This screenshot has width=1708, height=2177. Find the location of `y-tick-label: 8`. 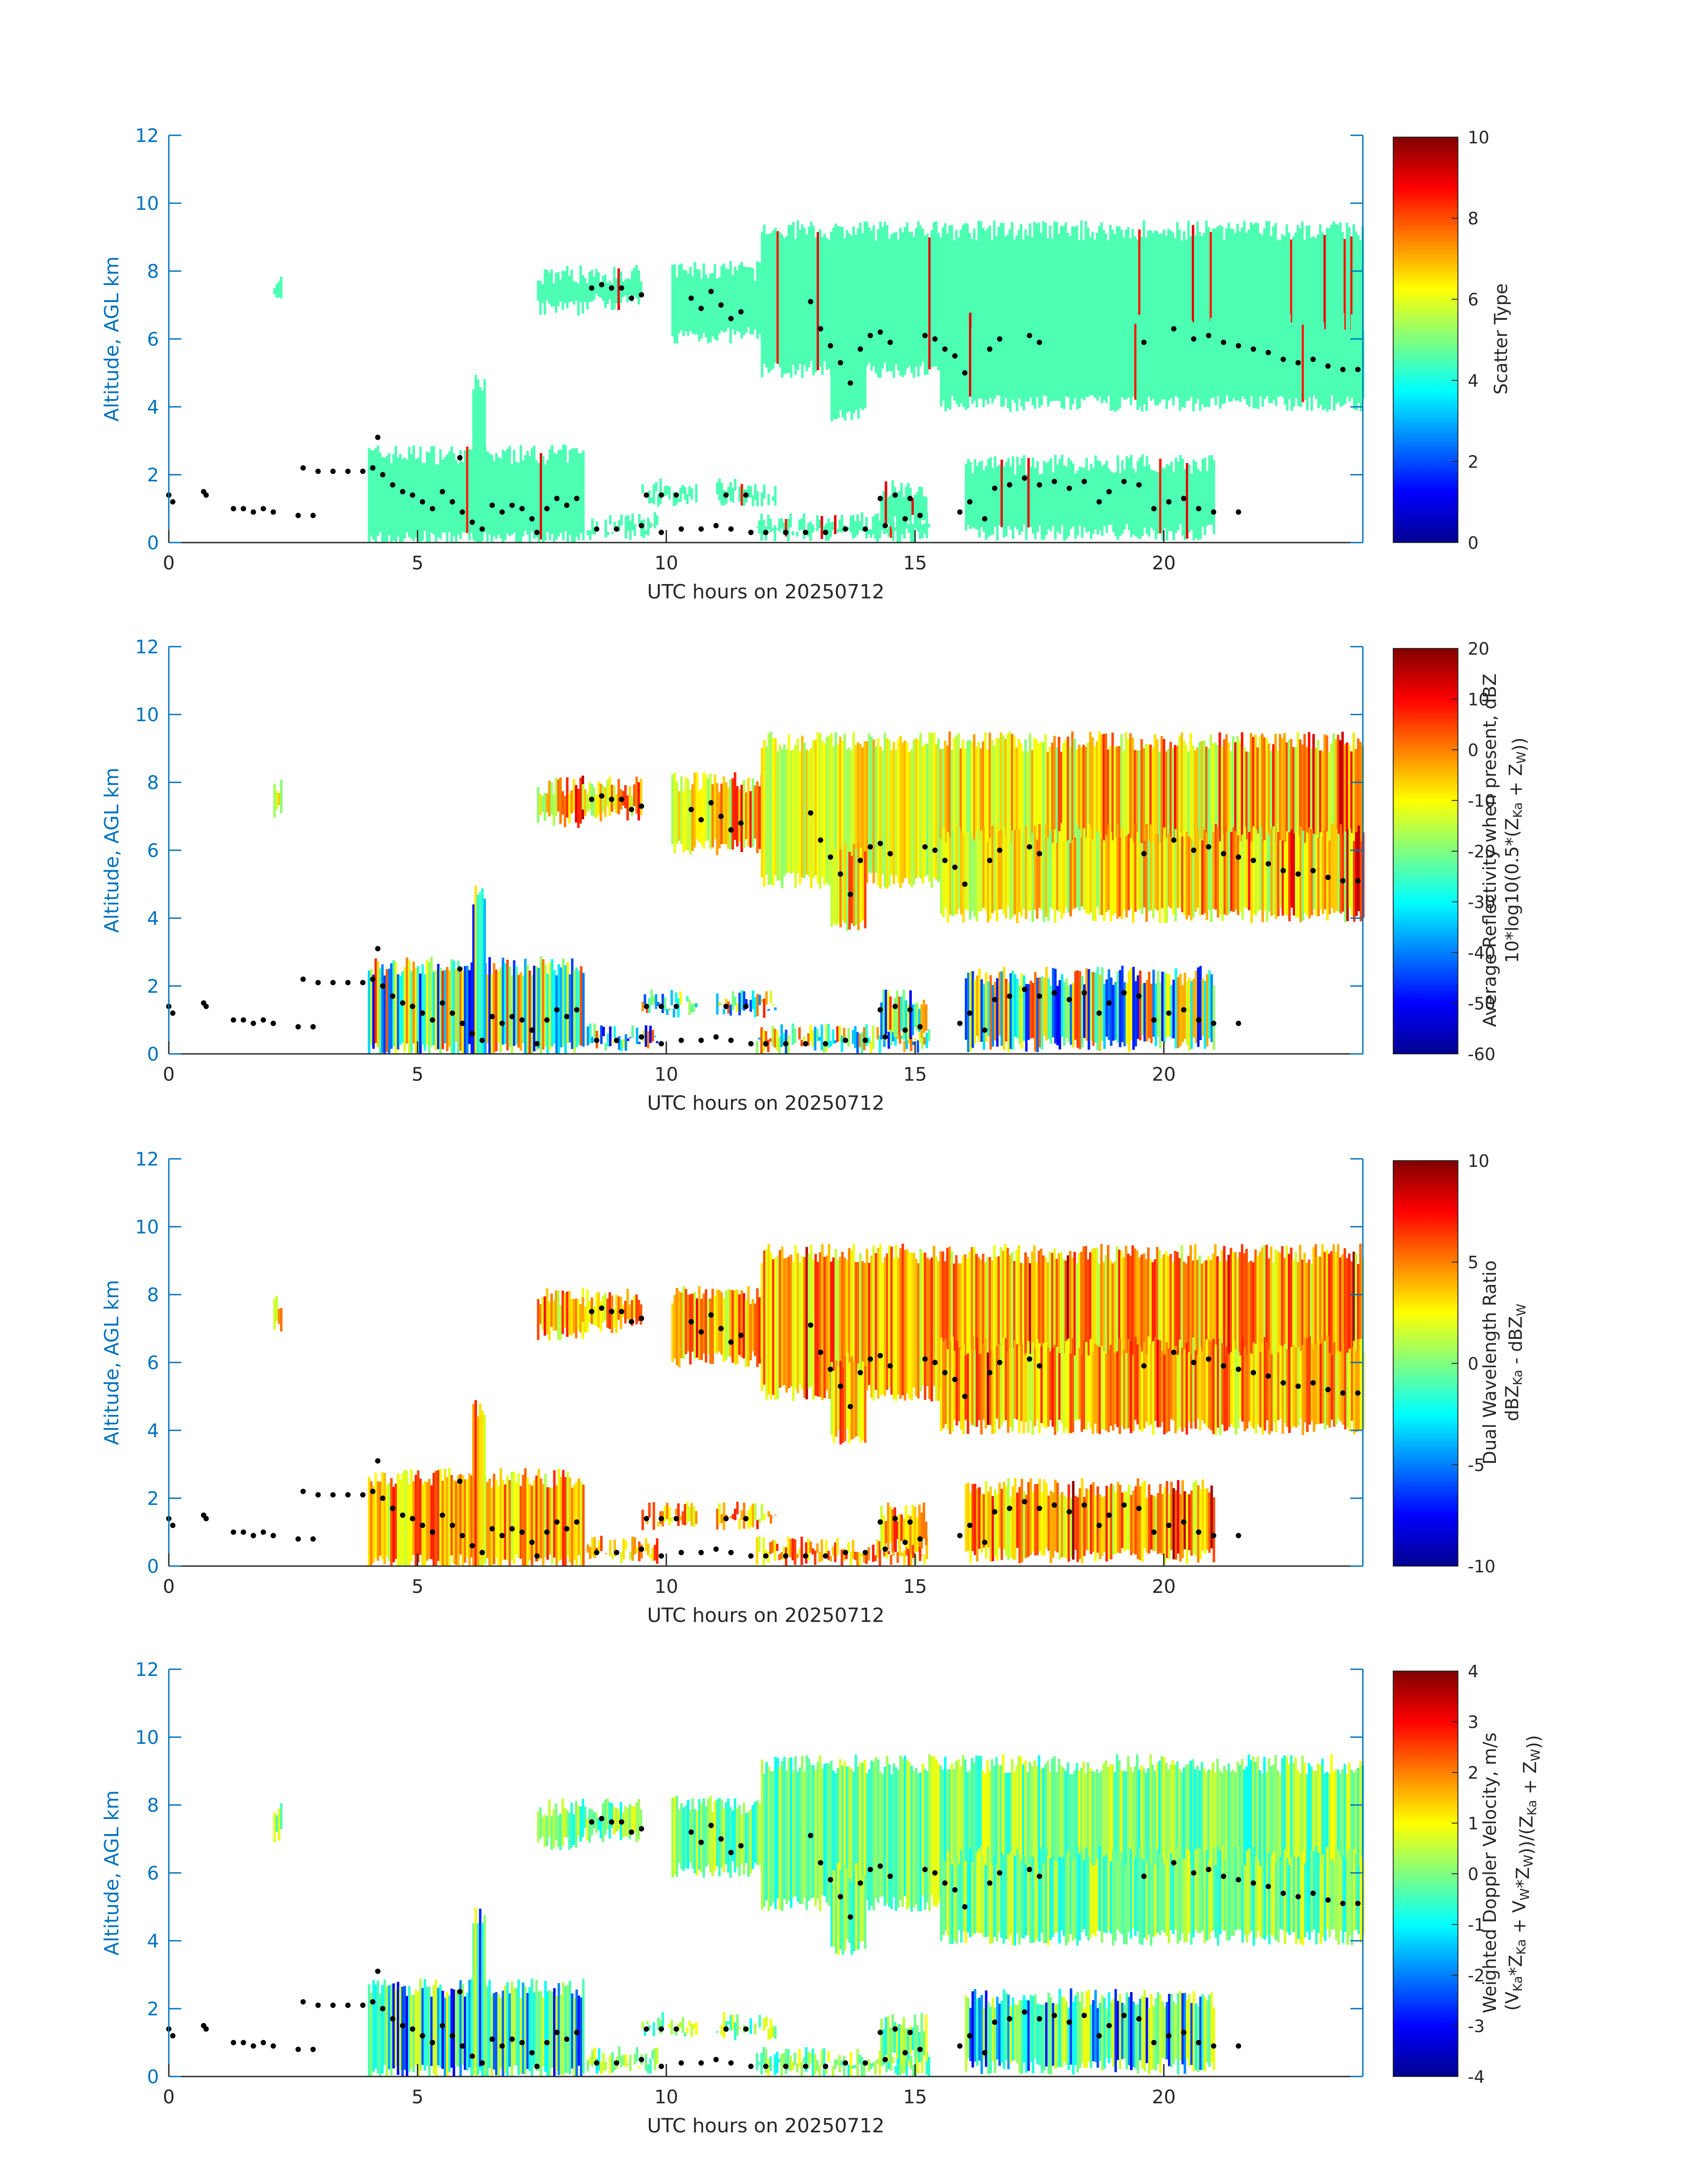

y-tick-label: 8 is located at coordinates (153, 783).